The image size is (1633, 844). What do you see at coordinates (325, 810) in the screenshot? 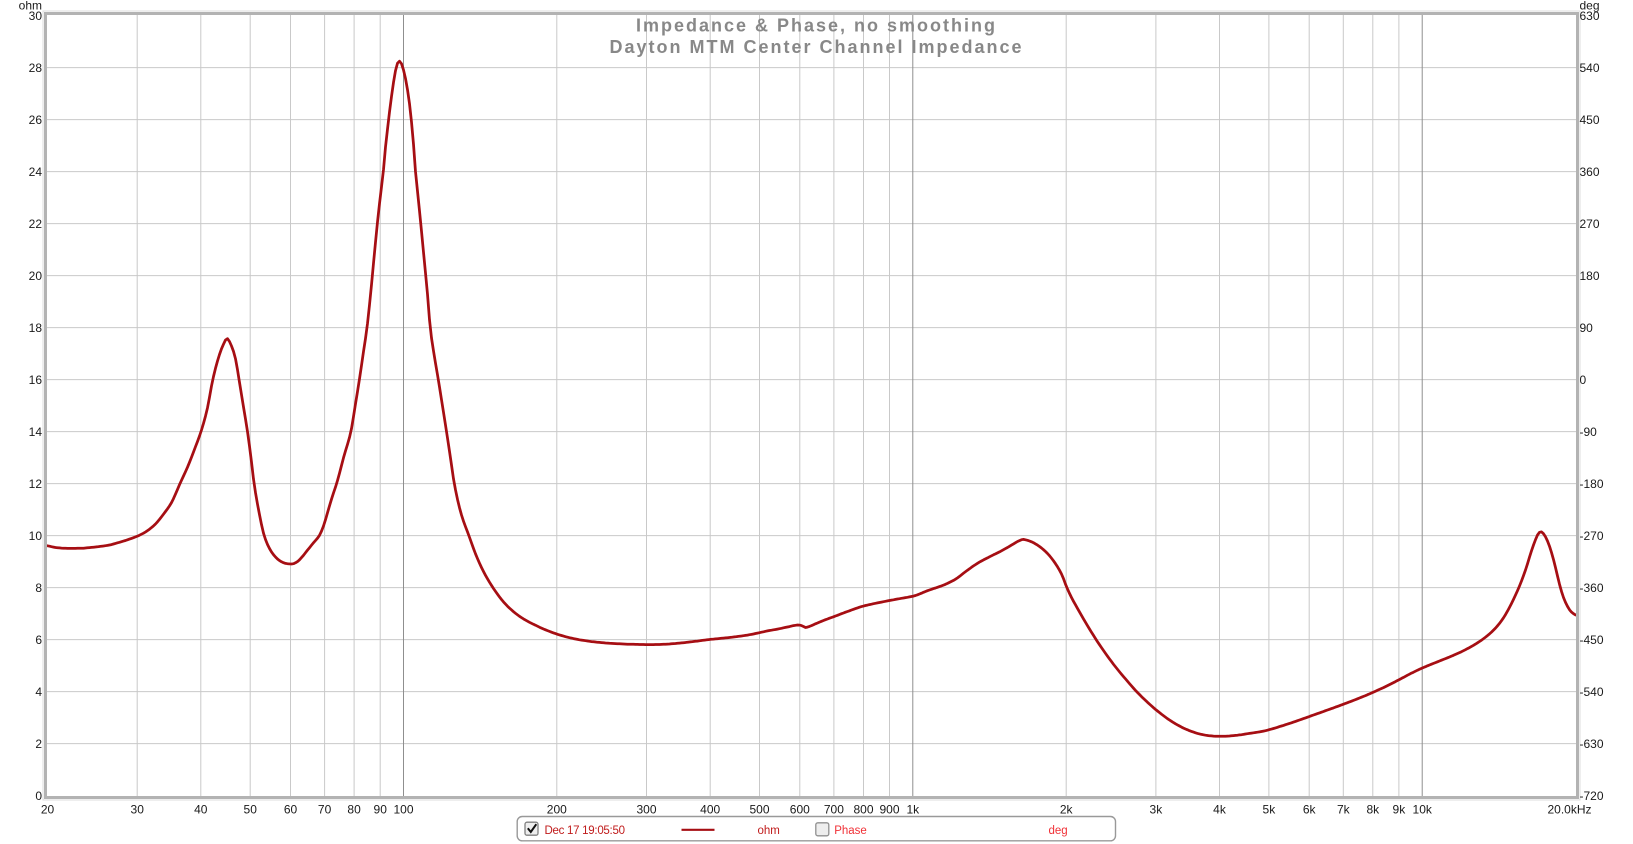
I see `svg-text: 70` at bounding box center [325, 810].